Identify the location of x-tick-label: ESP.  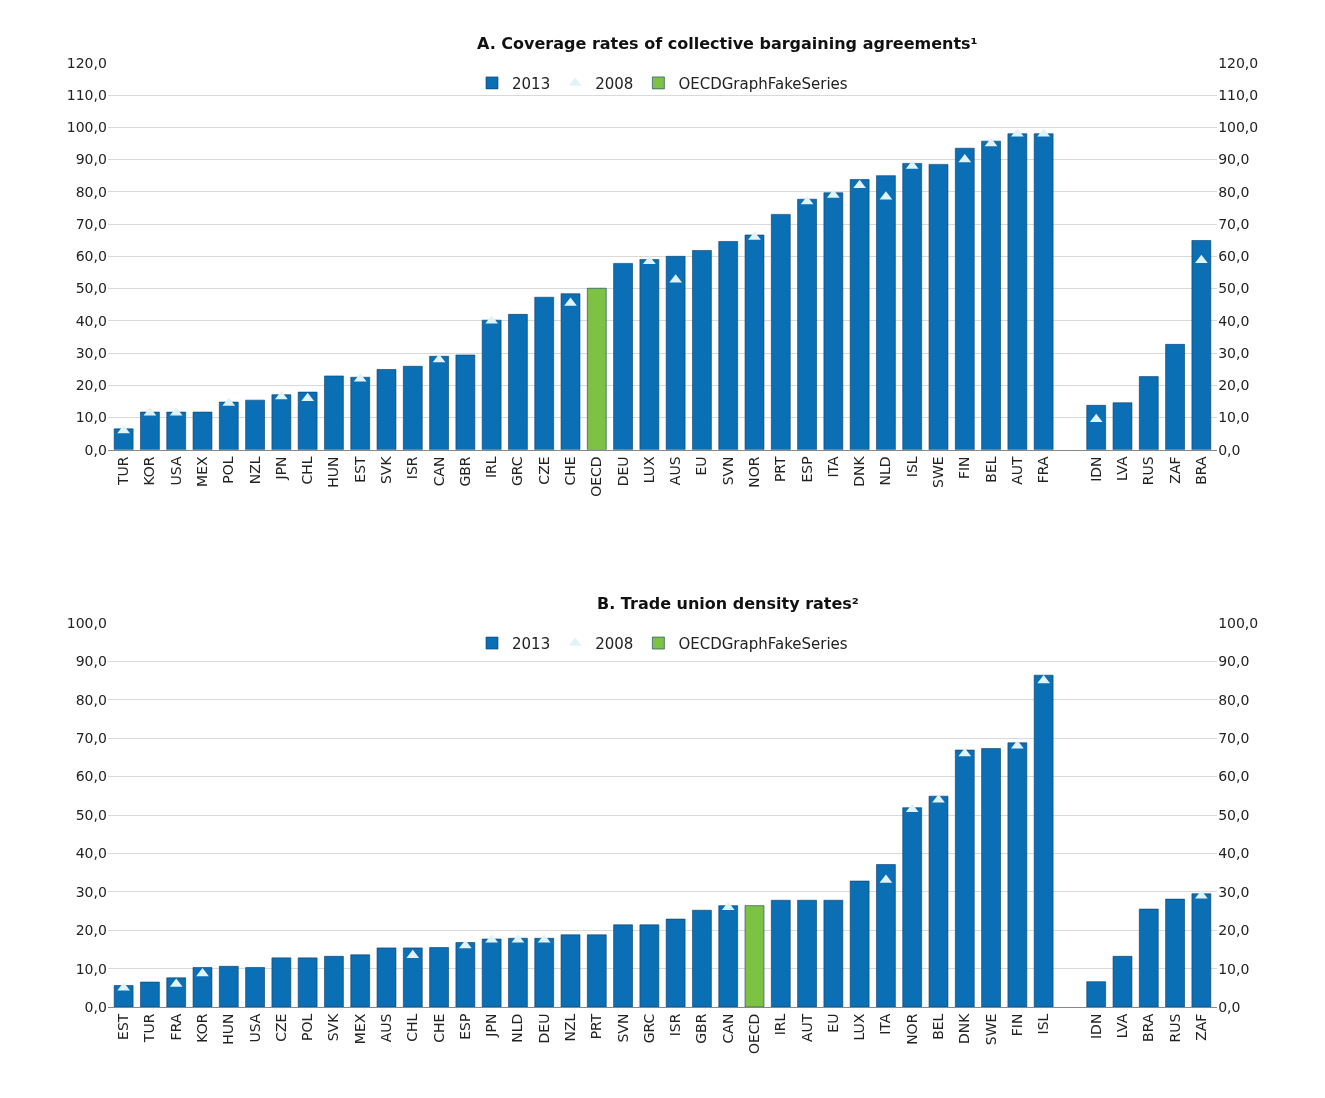
(806, 469).